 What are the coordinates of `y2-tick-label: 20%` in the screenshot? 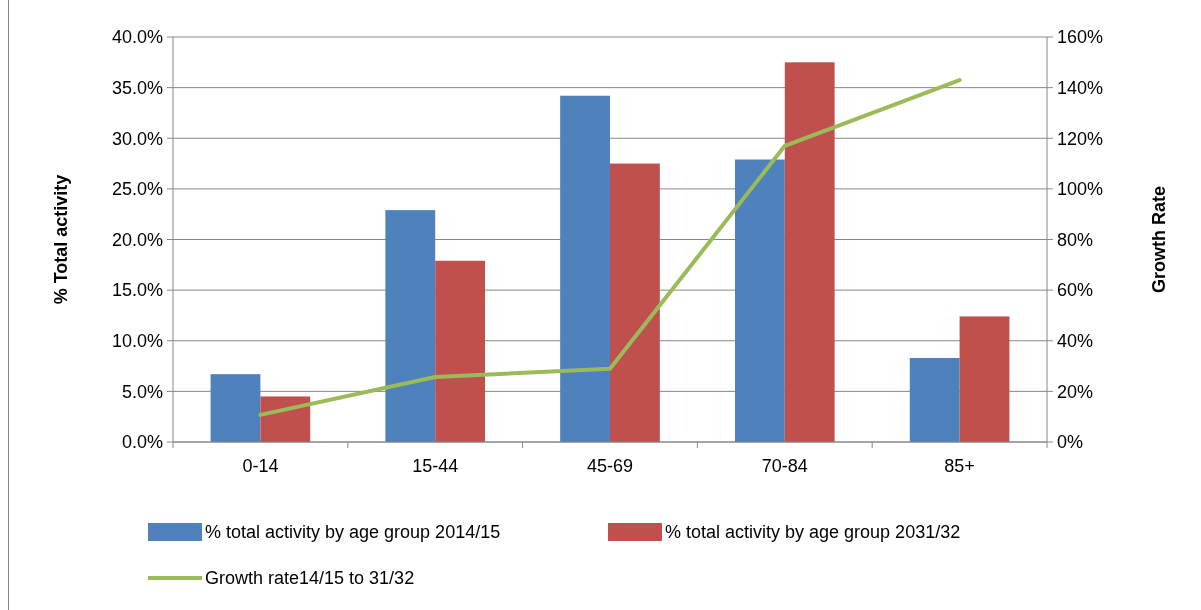 It's located at (1075, 391).